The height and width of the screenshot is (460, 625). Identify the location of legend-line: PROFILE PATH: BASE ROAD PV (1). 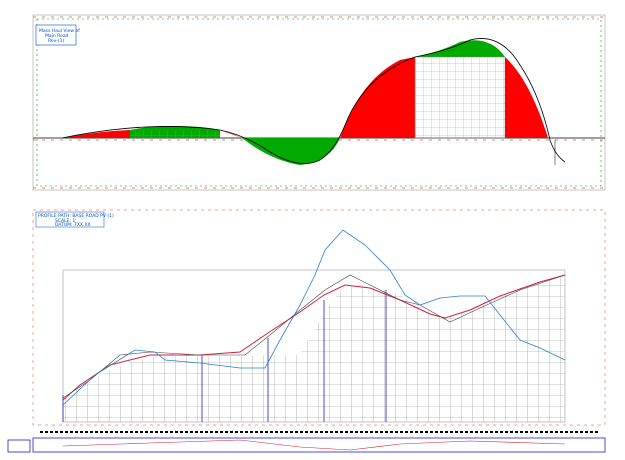
(76, 216).